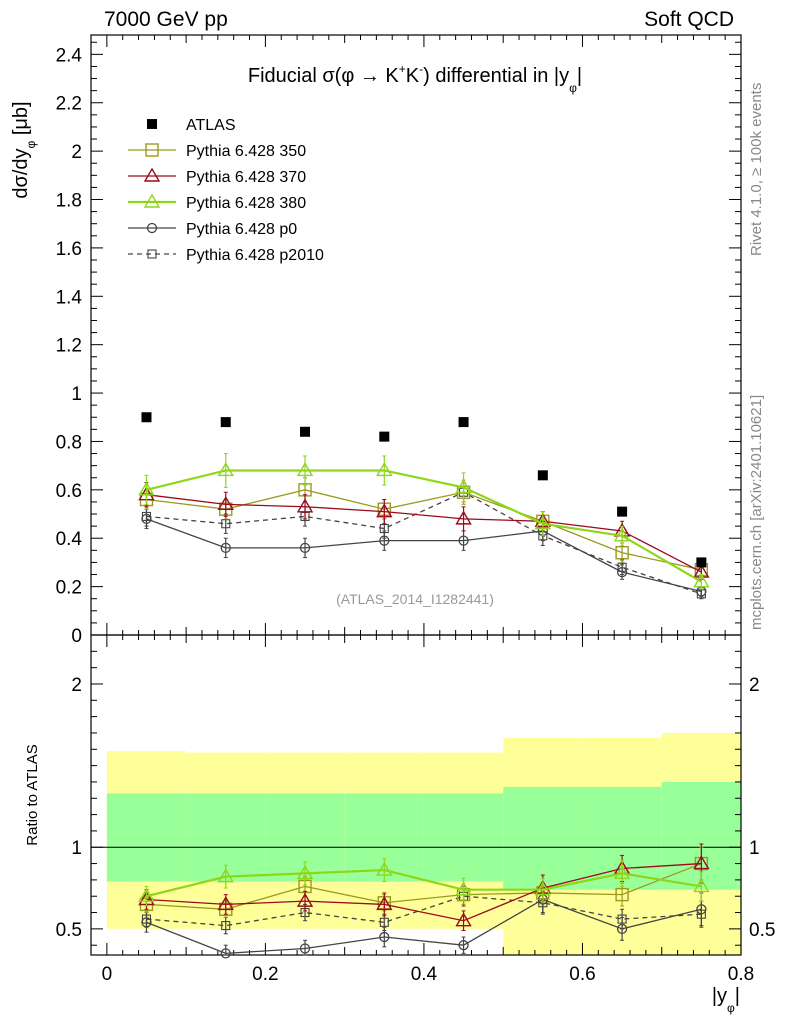 Image resolution: width=786 pixels, height=1024 pixels. I want to click on main-y-tick-label: 2, so click(76, 152).